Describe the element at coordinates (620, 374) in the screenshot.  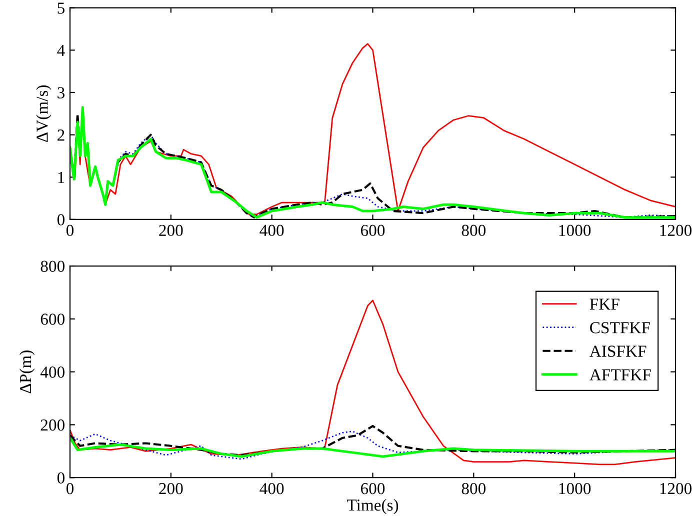
I see `legend-label: AFTFKF` at that location.